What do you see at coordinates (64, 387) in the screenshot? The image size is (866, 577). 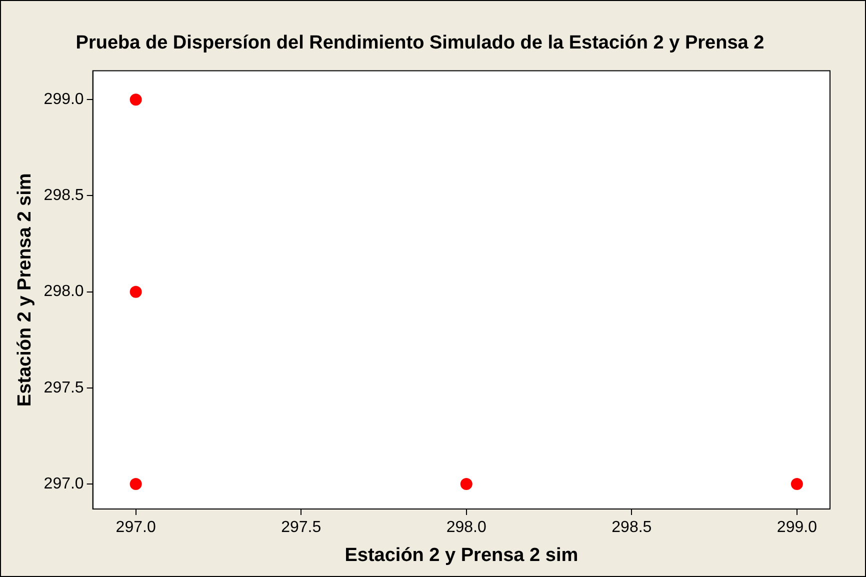 I see `y-tick-label: 297.5` at bounding box center [64, 387].